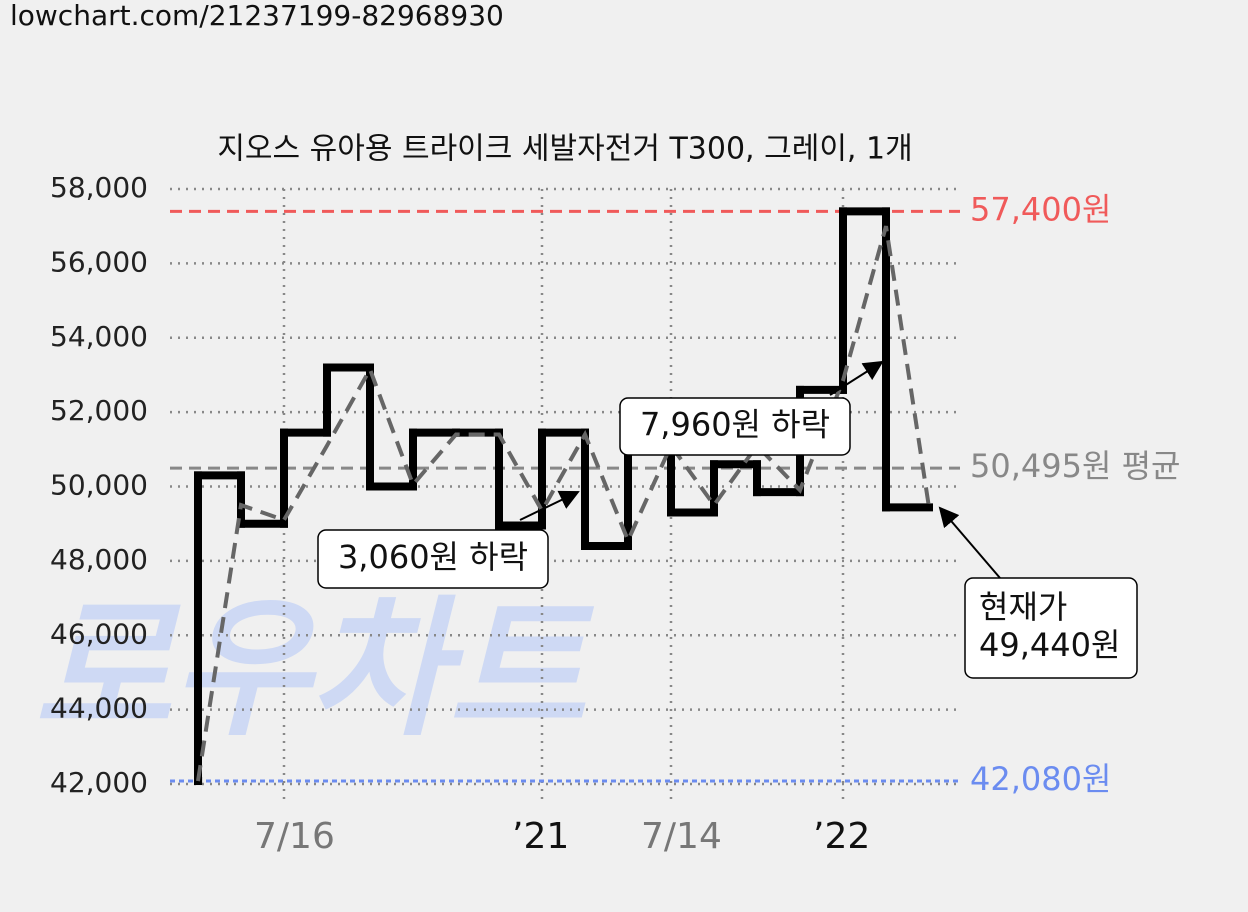  What do you see at coordinates (1075, 466) in the screenshot?
I see `reference-label: 50,495원 평균` at bounding box center [1075, 466].